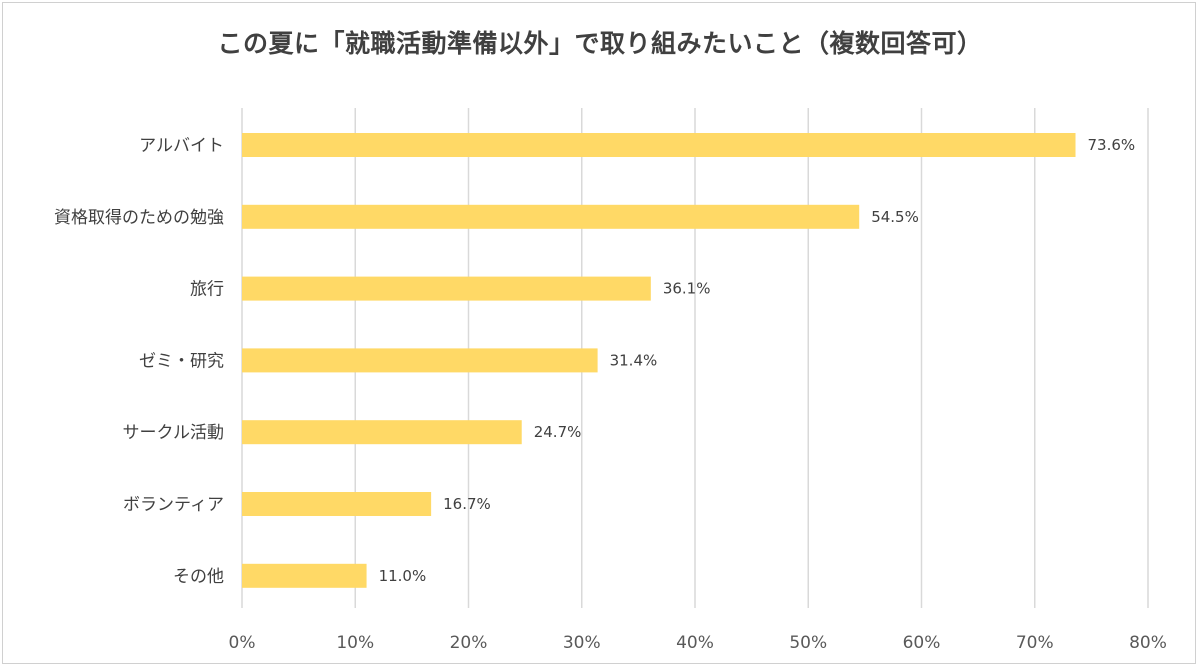 The image size is (1200, 668). I want to click on category-label: アルバイト, so click(181, 146).